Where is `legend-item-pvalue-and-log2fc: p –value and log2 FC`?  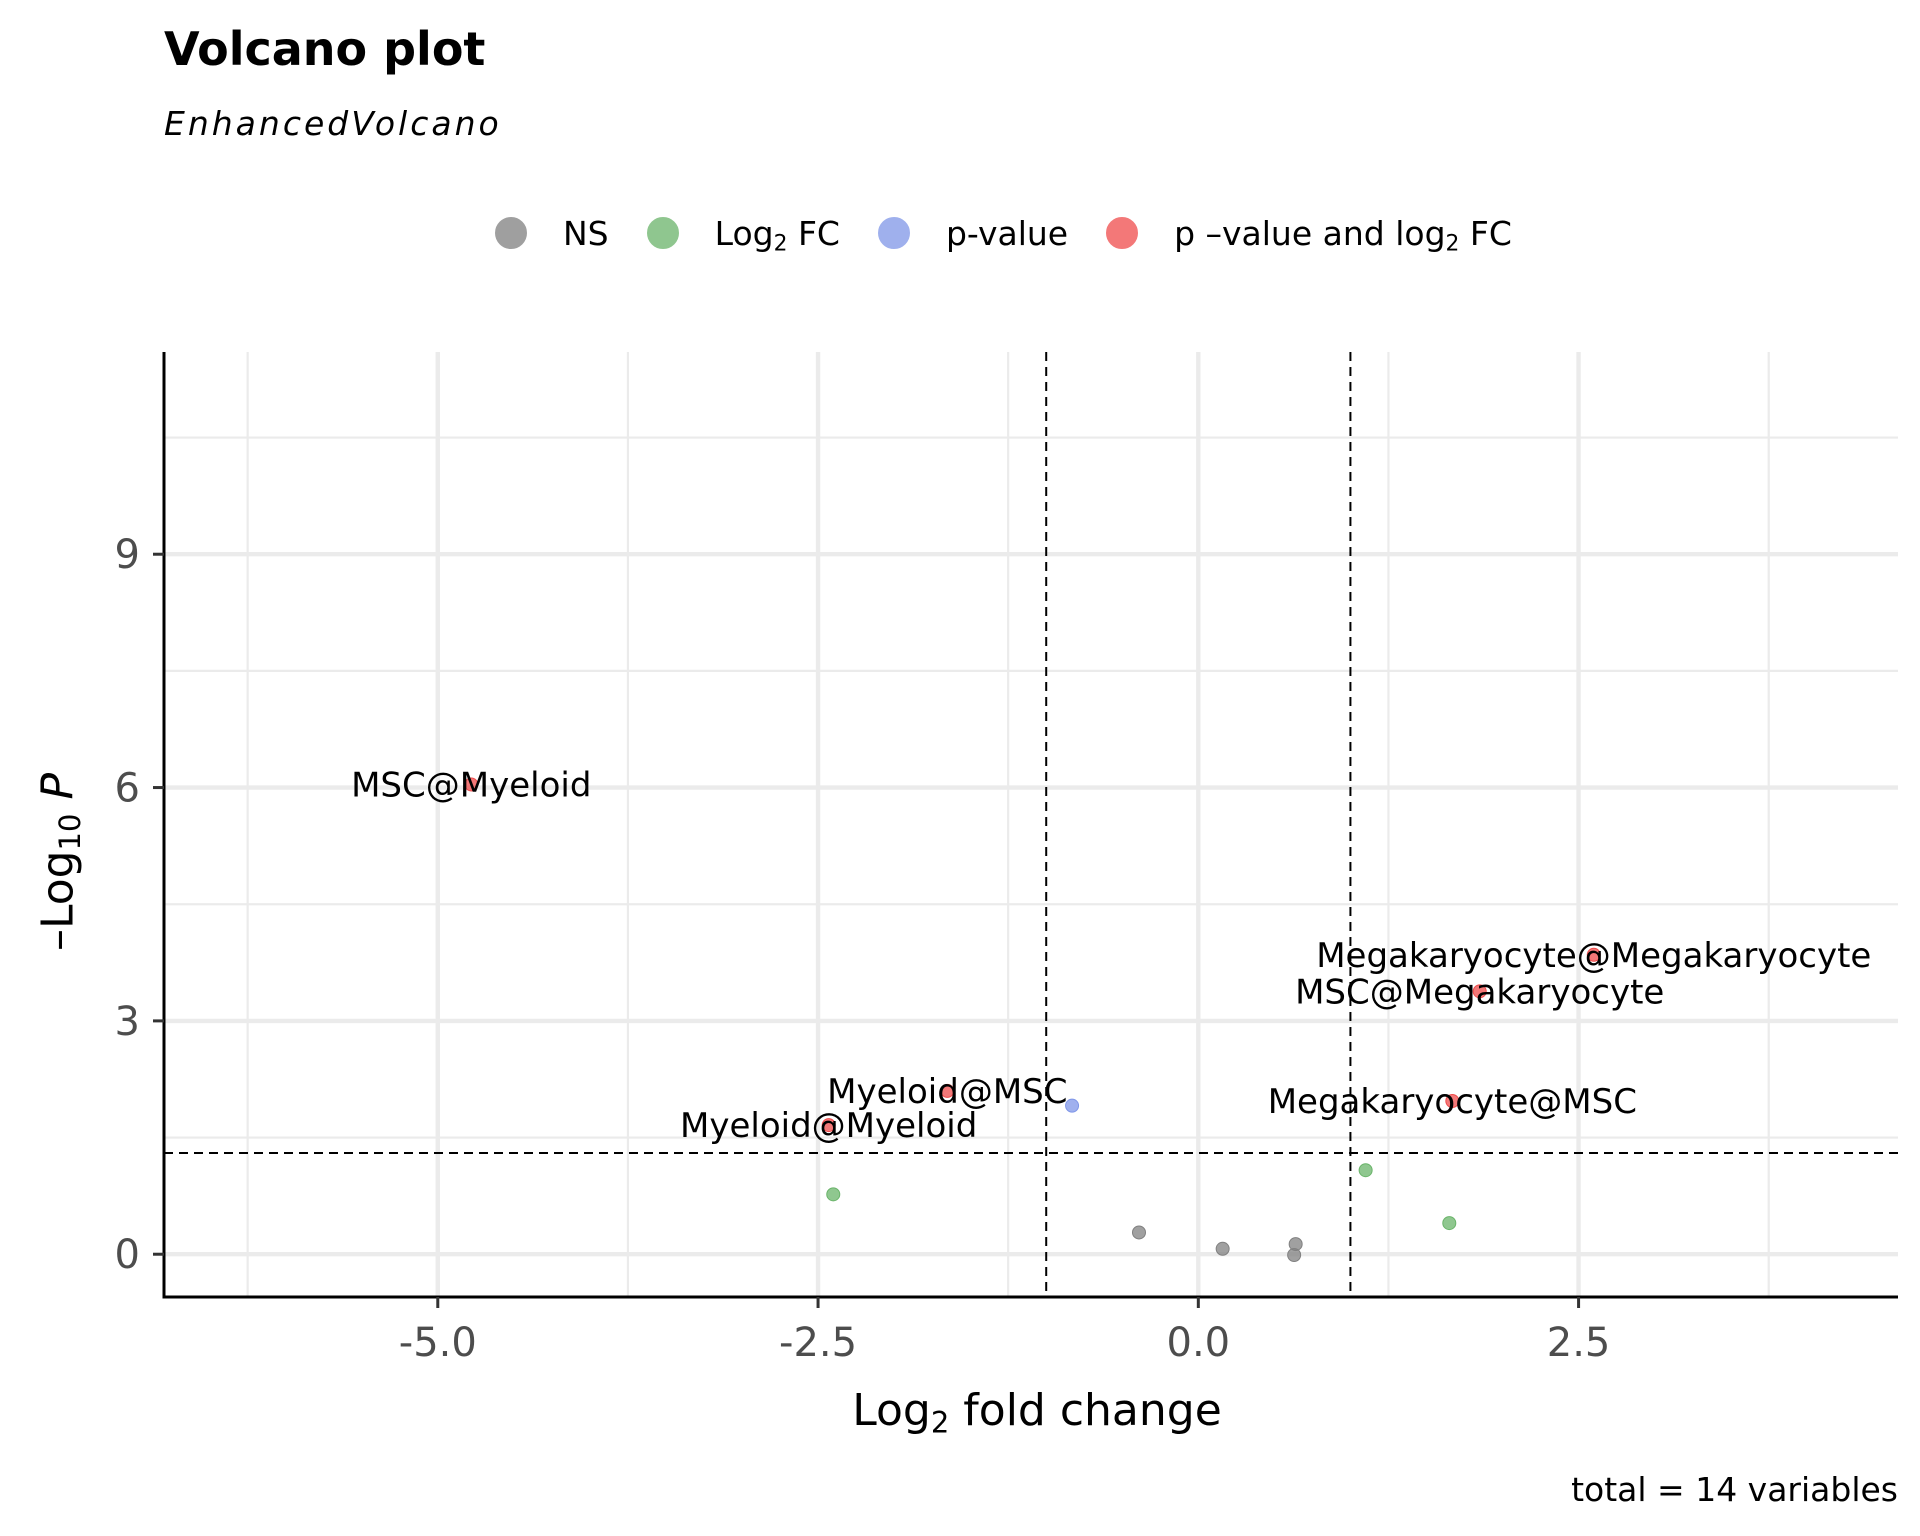 legend-item-pvalue-and-log2fc: p –value and log2 FC is located at coordinates (1309, 234).